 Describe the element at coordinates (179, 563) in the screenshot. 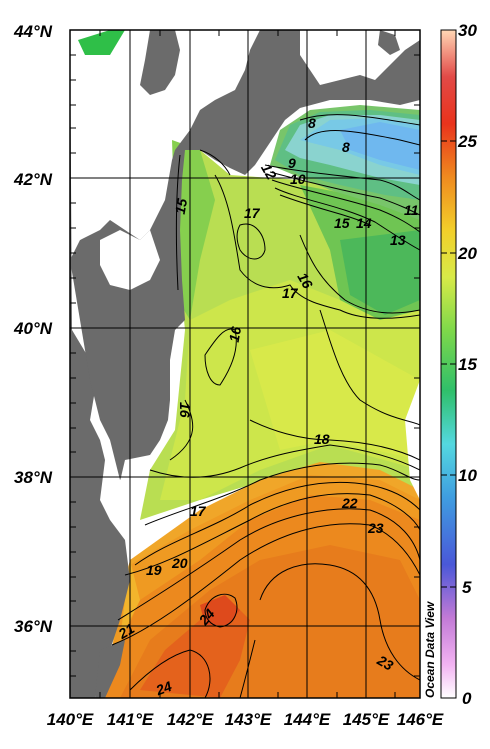

I see `contour-label: 20` at that location.